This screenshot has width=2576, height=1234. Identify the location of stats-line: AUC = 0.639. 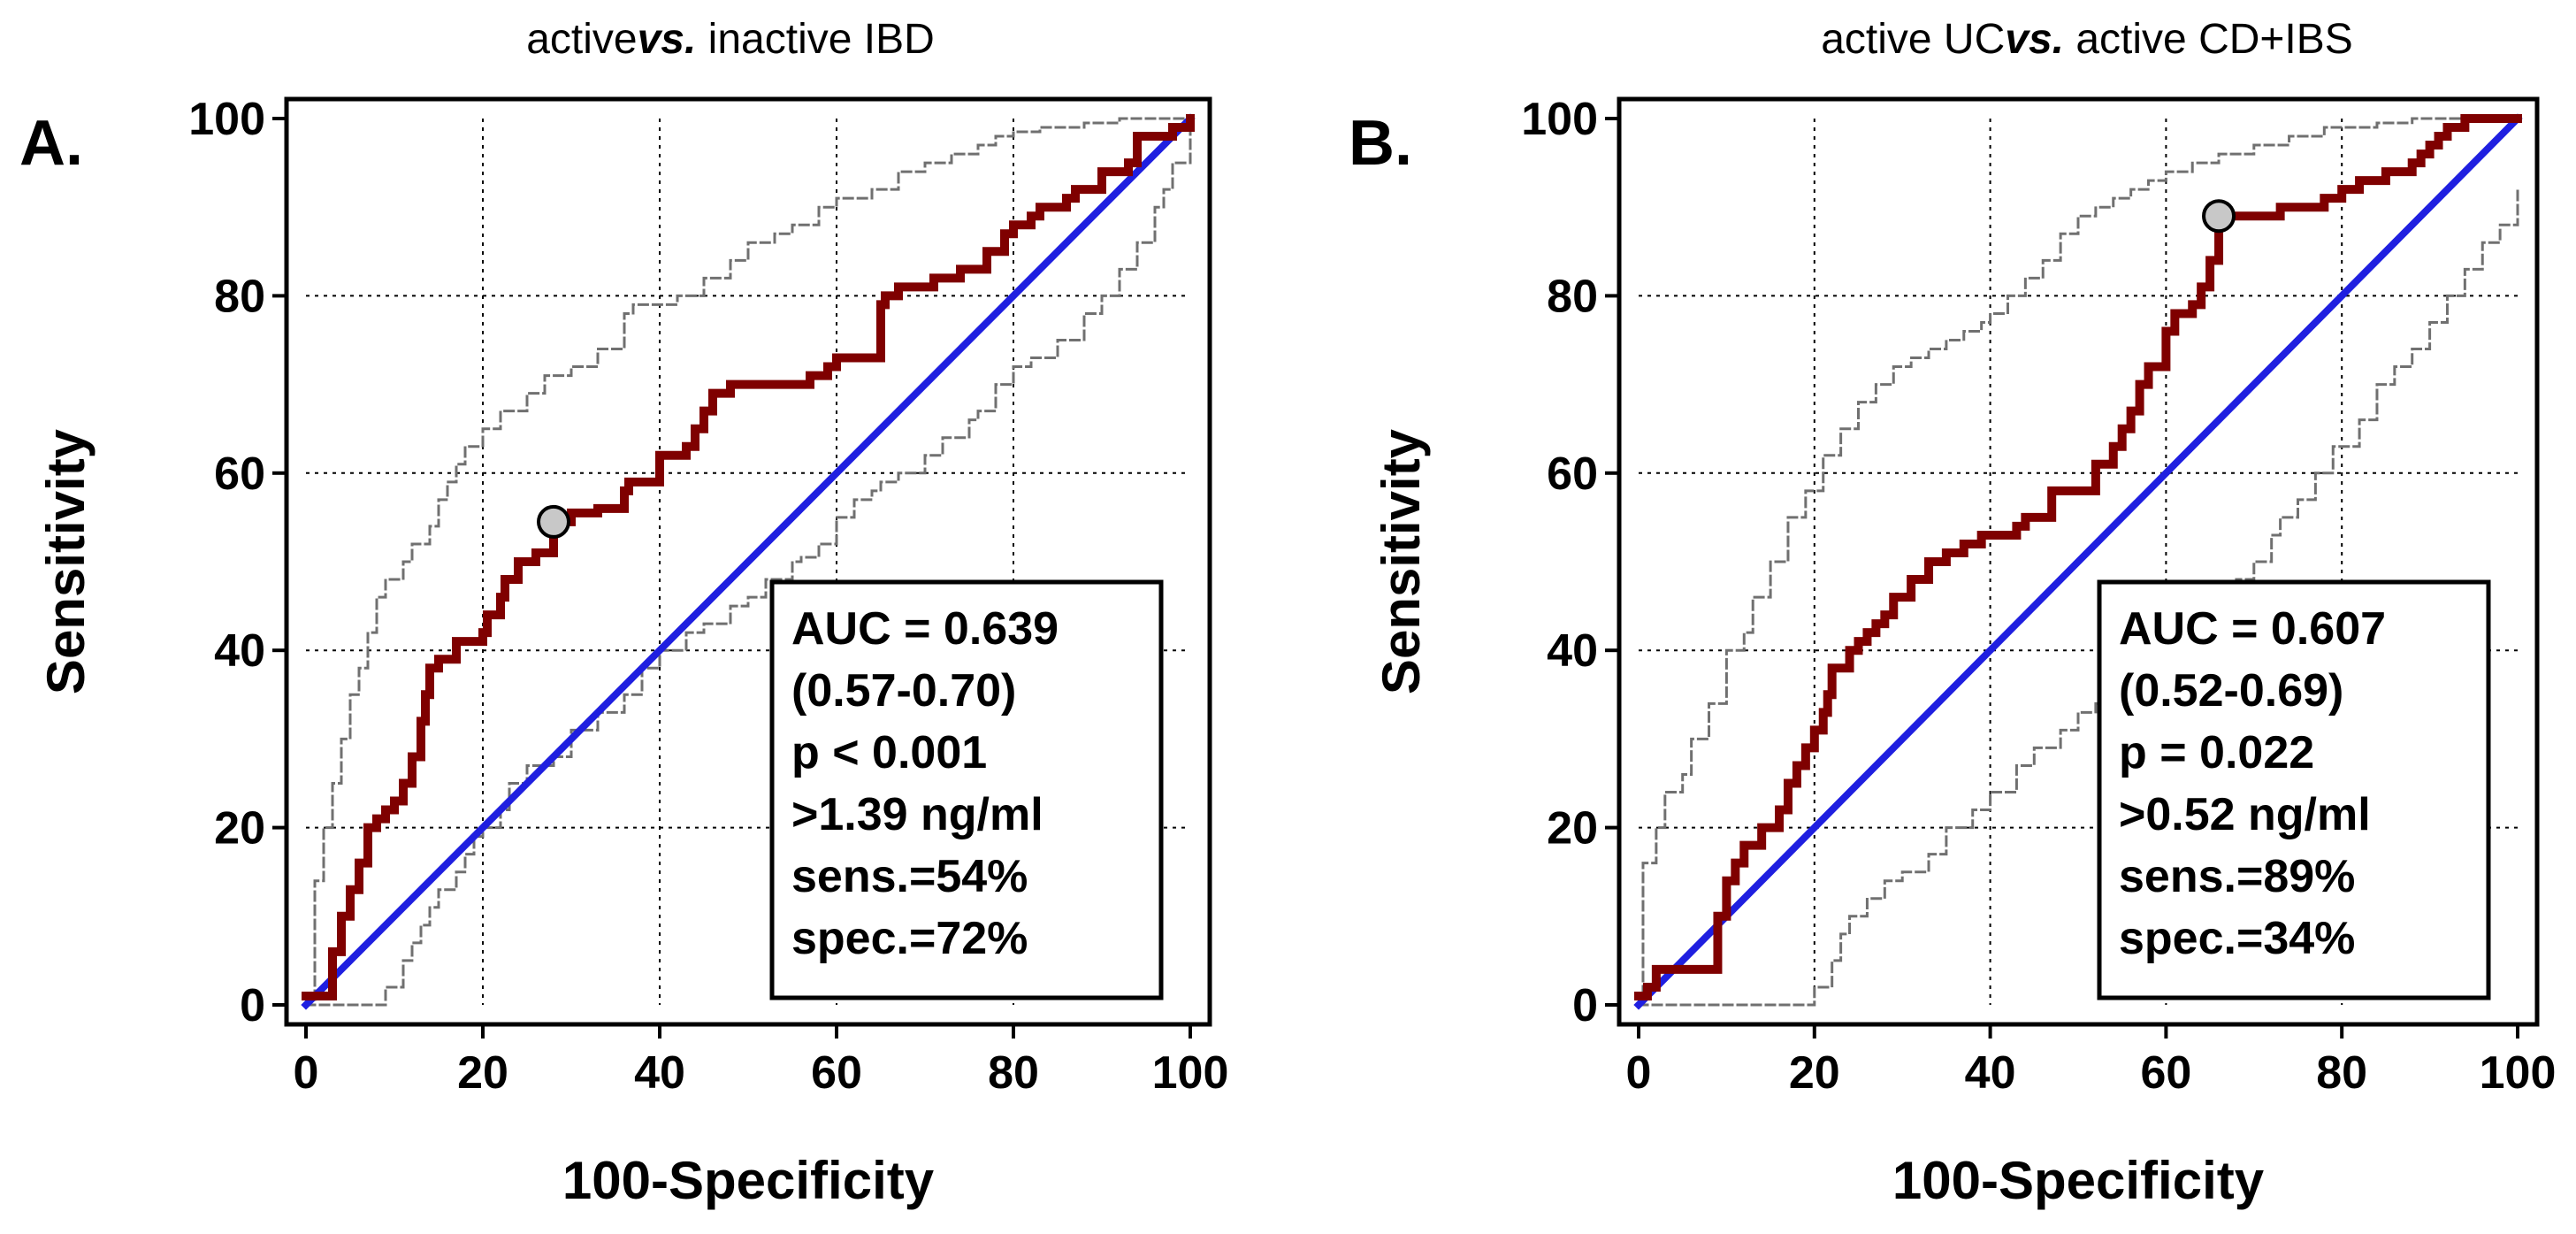
(925, 629).